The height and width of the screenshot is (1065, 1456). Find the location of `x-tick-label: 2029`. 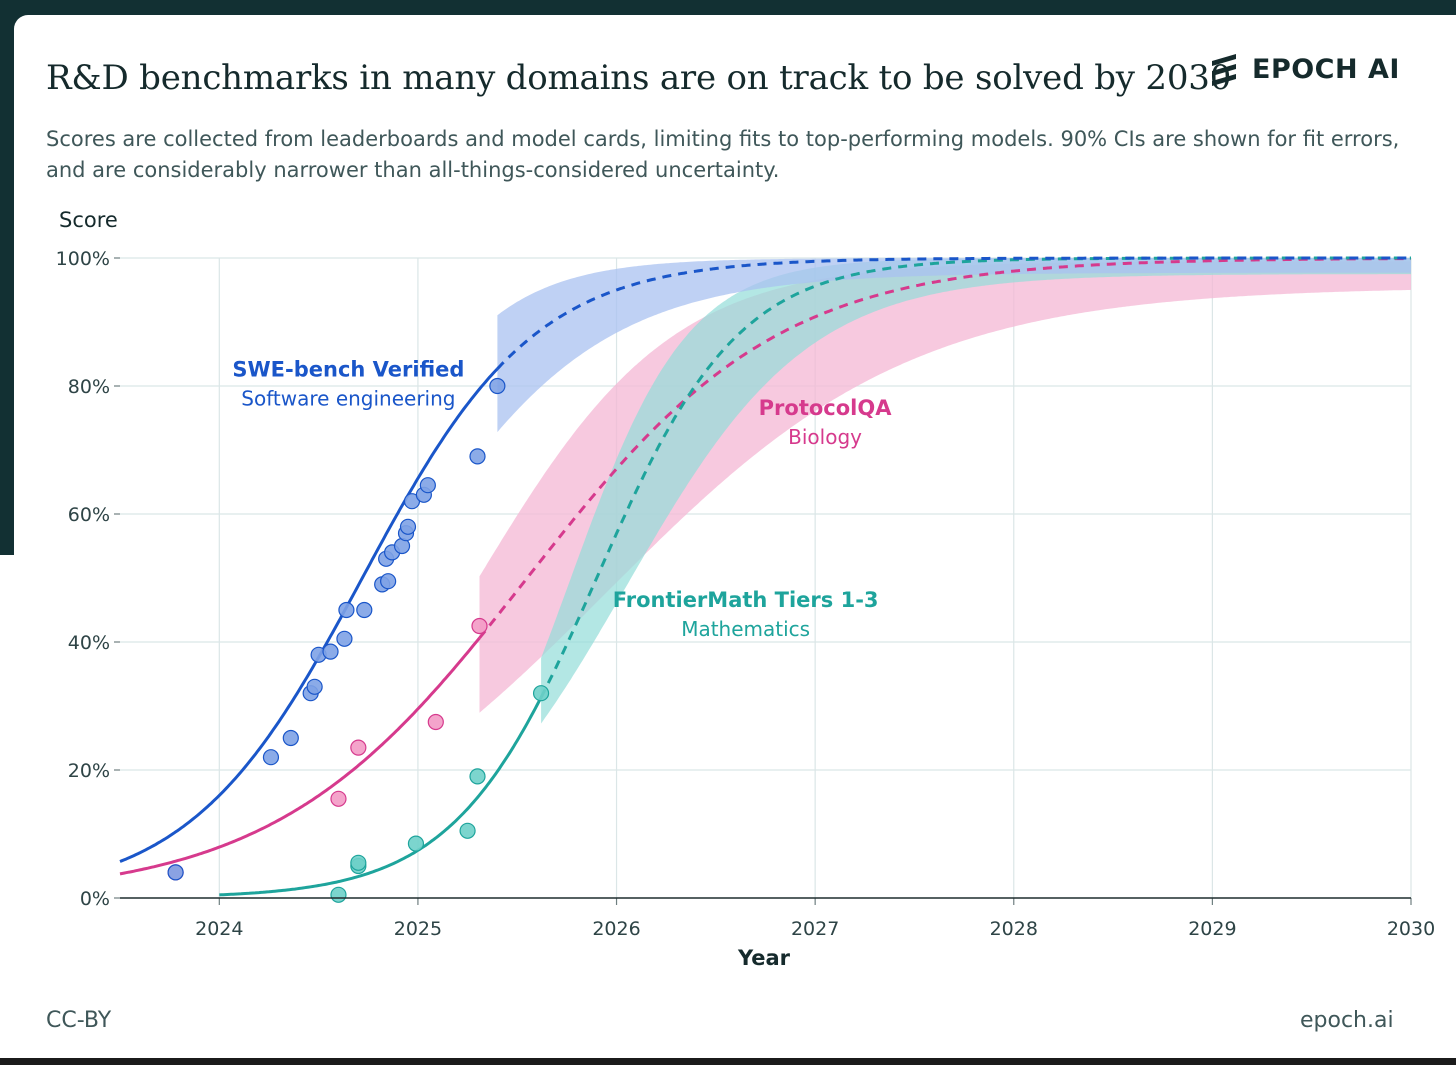

x-tick-label: 2029 is located at coordinates (1212, 929).